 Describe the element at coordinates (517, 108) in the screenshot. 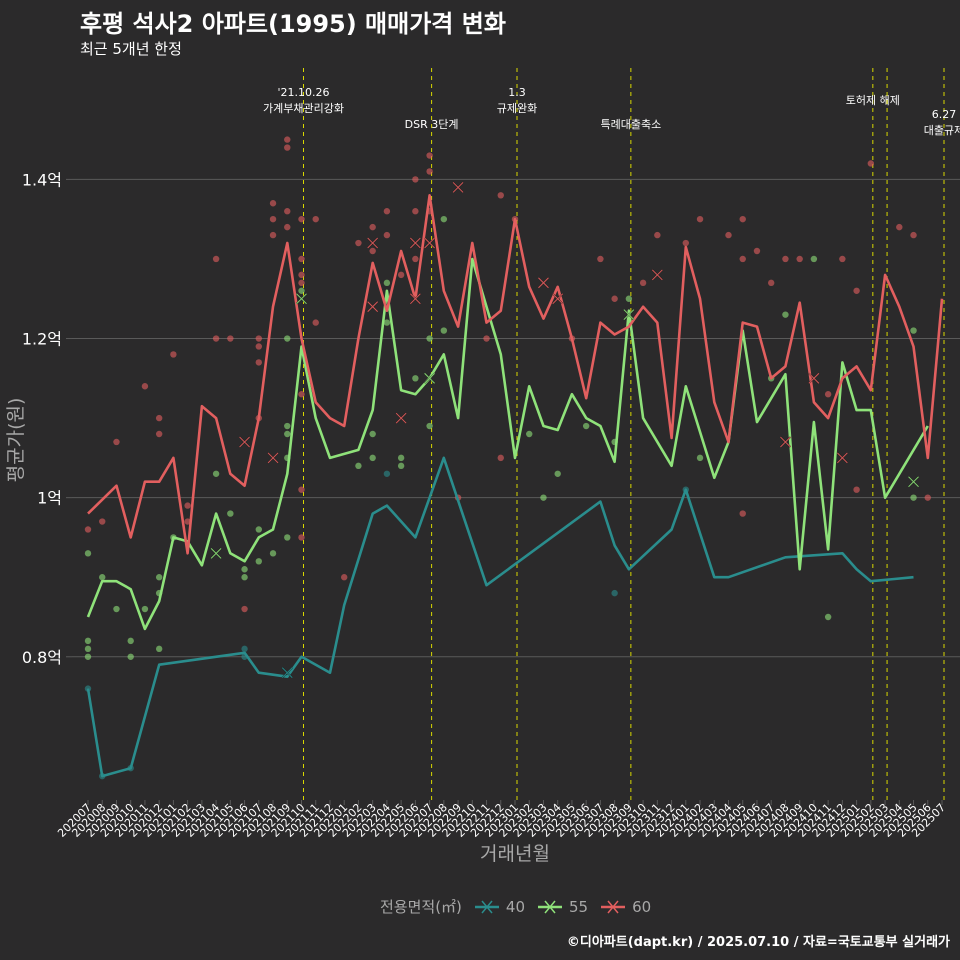

I see `event-label: 규제완화` at that location.